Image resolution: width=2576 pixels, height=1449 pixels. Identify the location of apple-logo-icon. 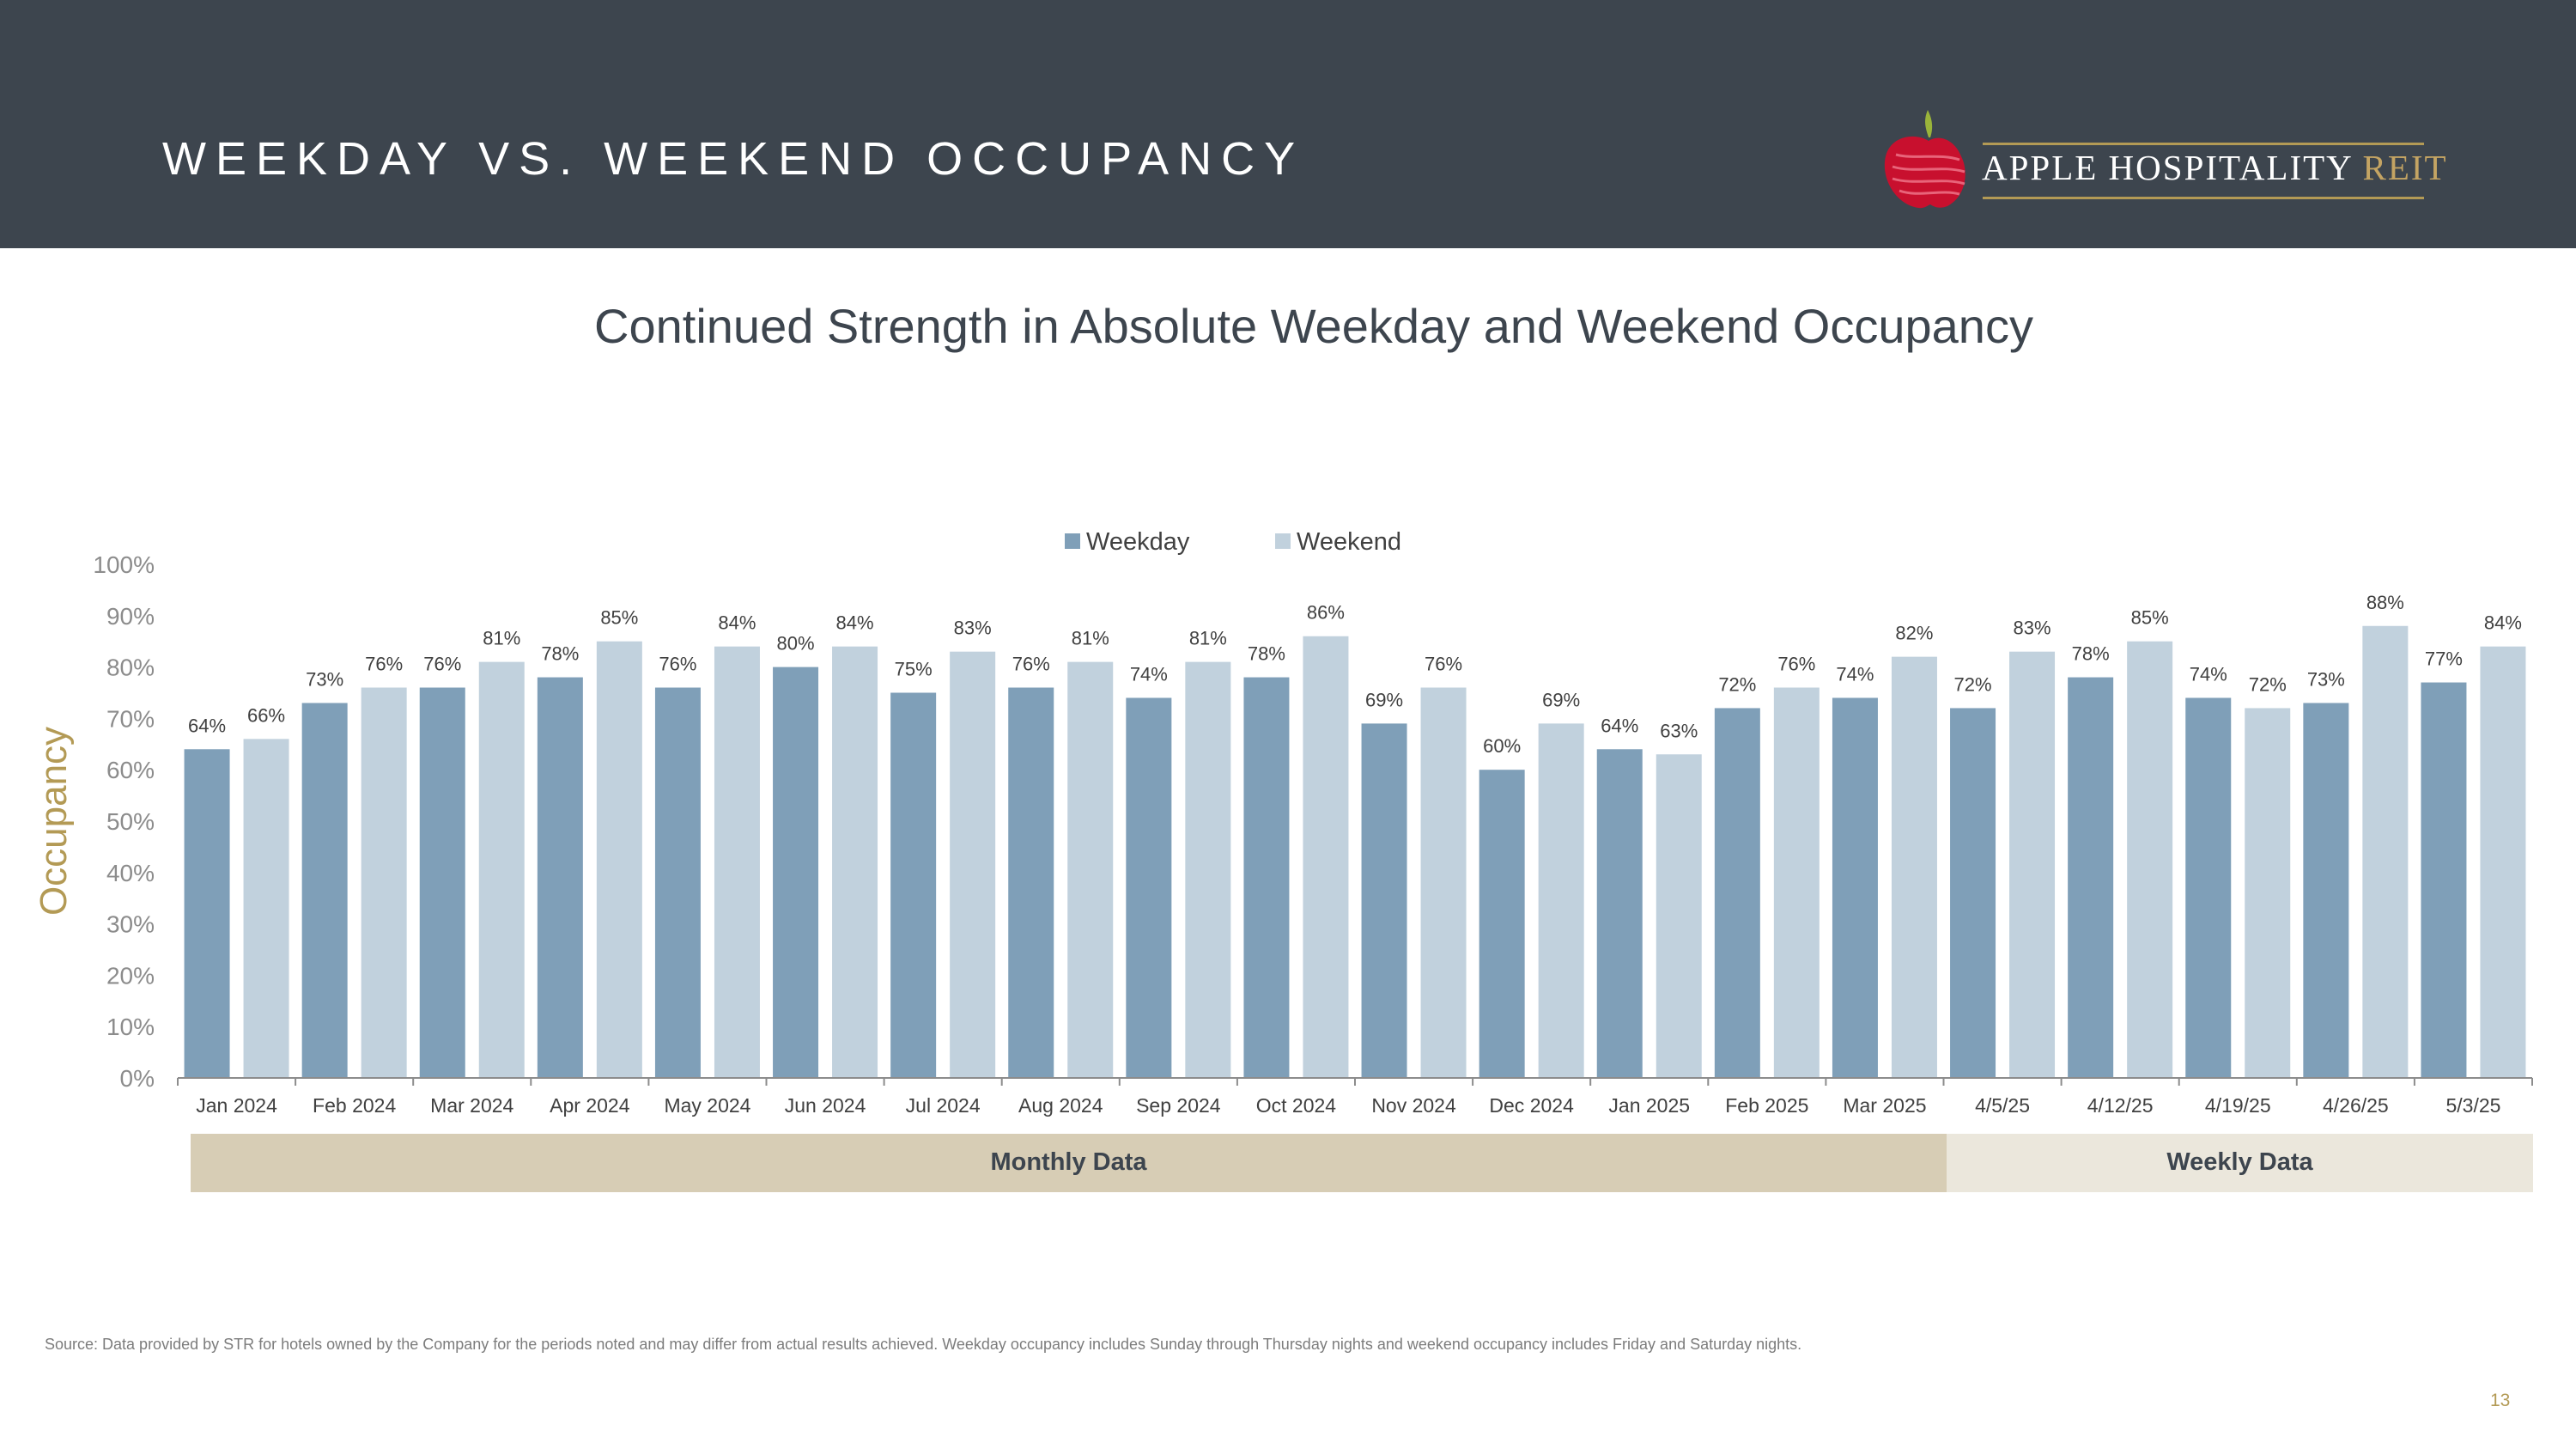
(1924, 159).